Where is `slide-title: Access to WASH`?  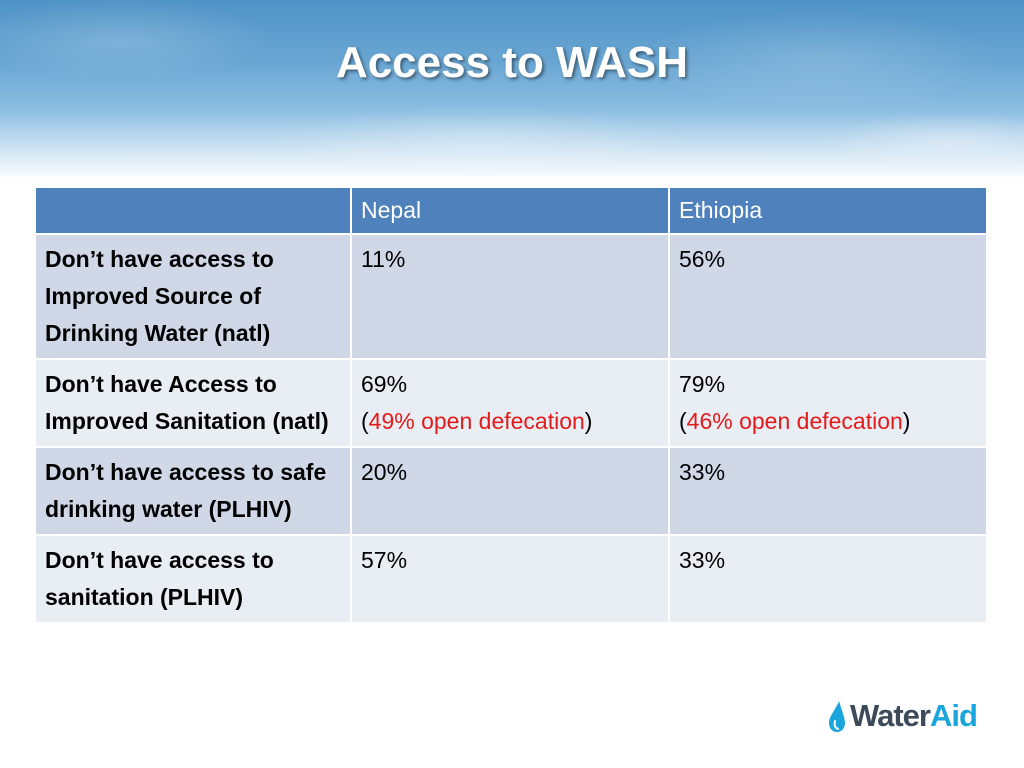
slide-title: Access to WASH is located at coordinates (512, 62).